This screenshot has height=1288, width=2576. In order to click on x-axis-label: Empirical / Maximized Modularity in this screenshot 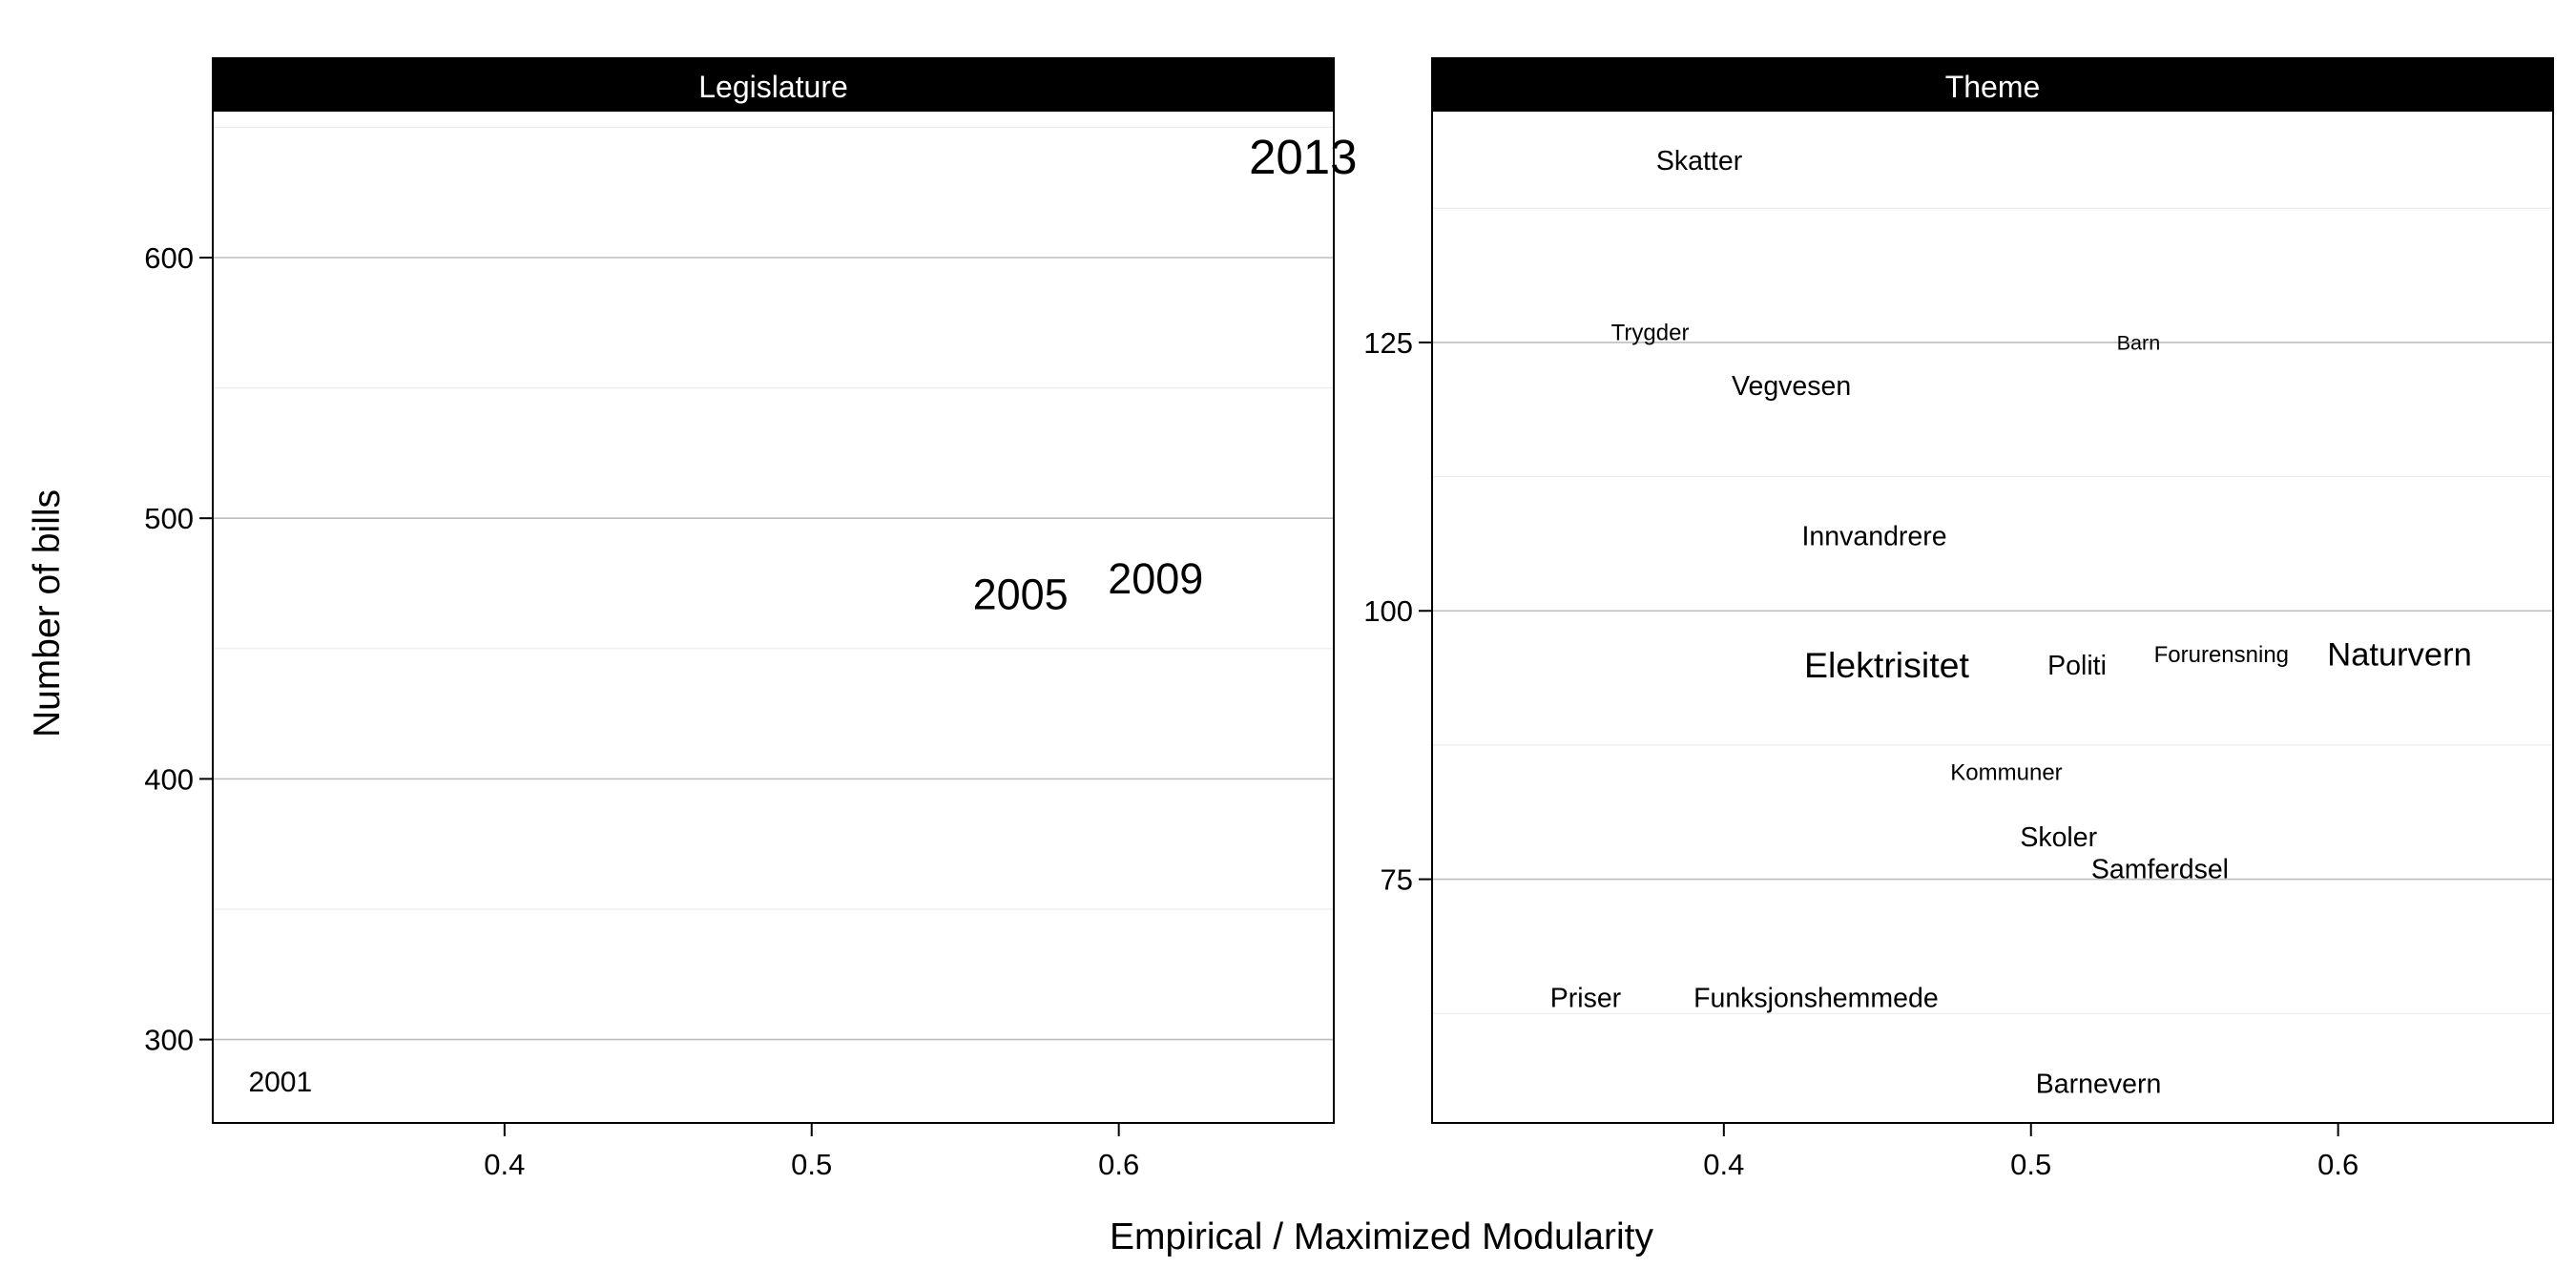, I will do `click(1381, 1236)`.